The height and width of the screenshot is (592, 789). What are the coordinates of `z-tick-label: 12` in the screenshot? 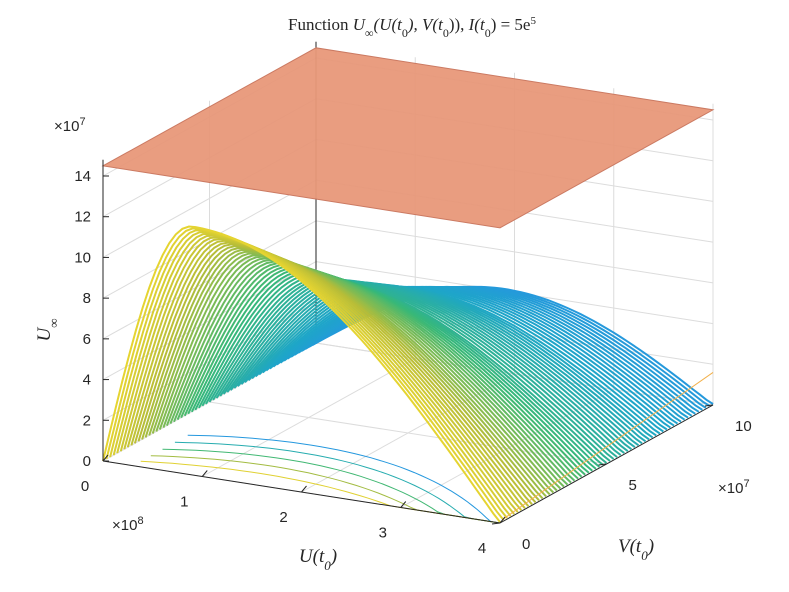 It's located at (82, 217).